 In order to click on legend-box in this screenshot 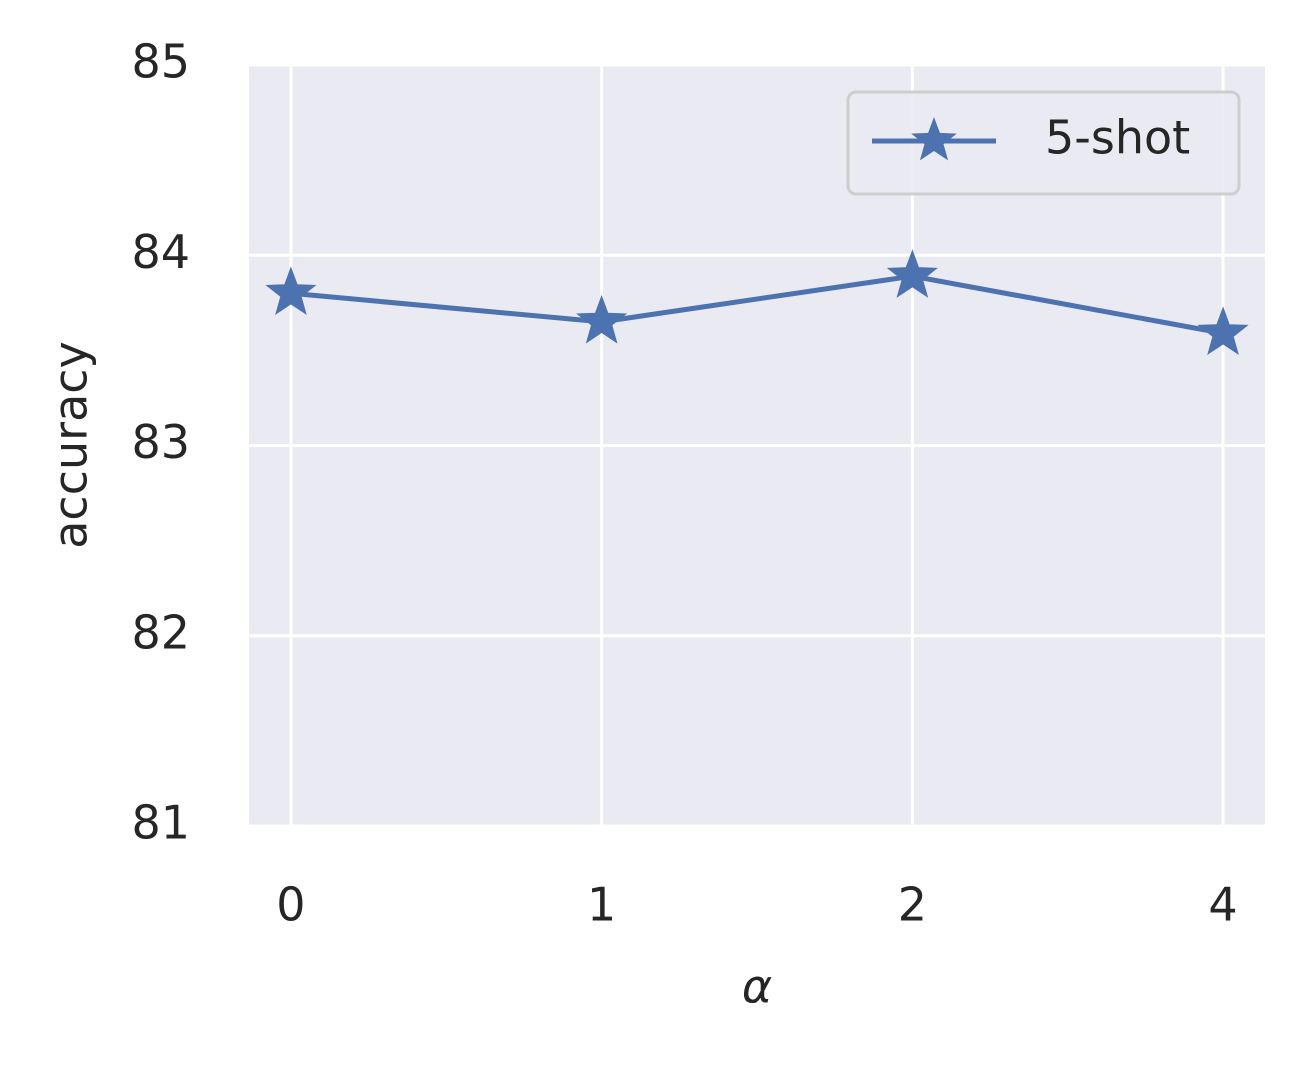, I will do `click(1043, 143)`.